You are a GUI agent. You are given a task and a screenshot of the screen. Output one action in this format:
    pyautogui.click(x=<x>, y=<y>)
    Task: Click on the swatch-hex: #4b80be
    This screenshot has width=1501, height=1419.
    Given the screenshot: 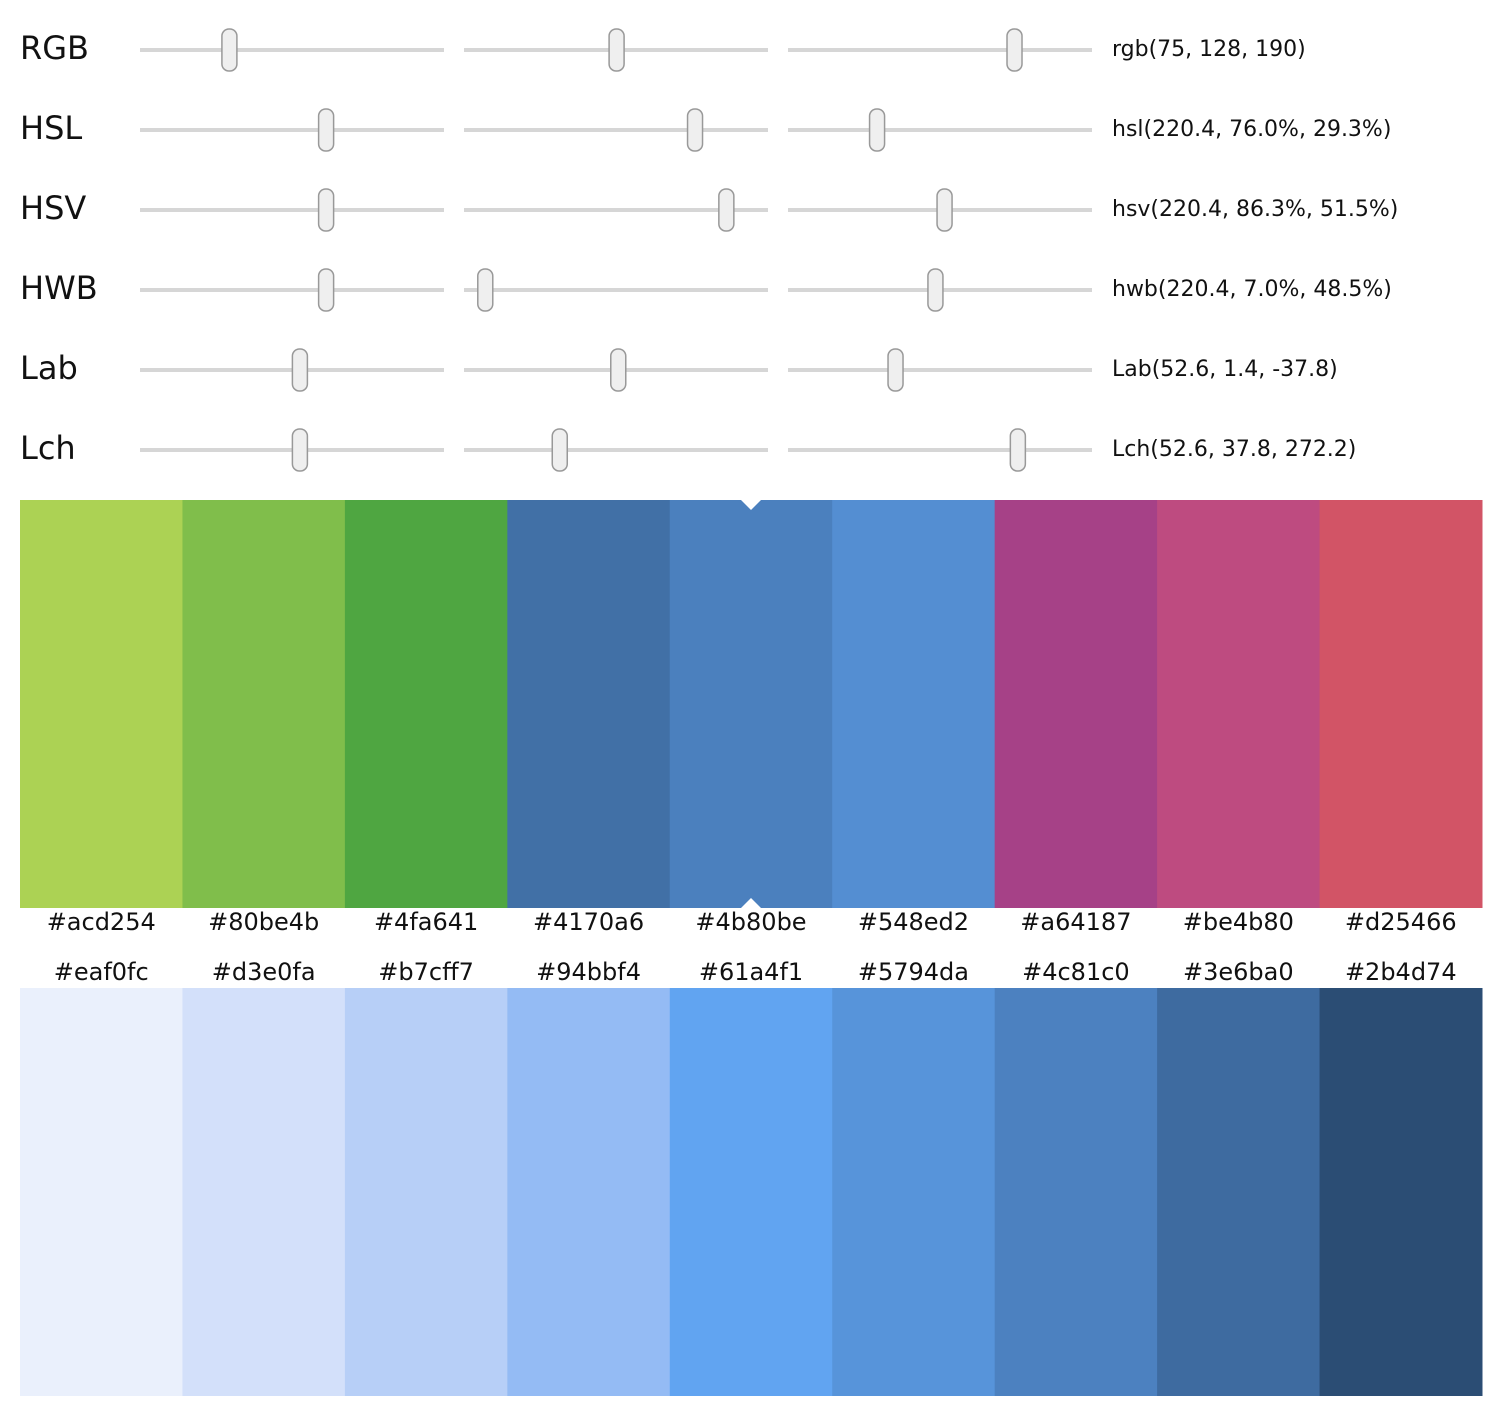 What is the action you would take?
    pyautogui.click(x=750, y=922)
    